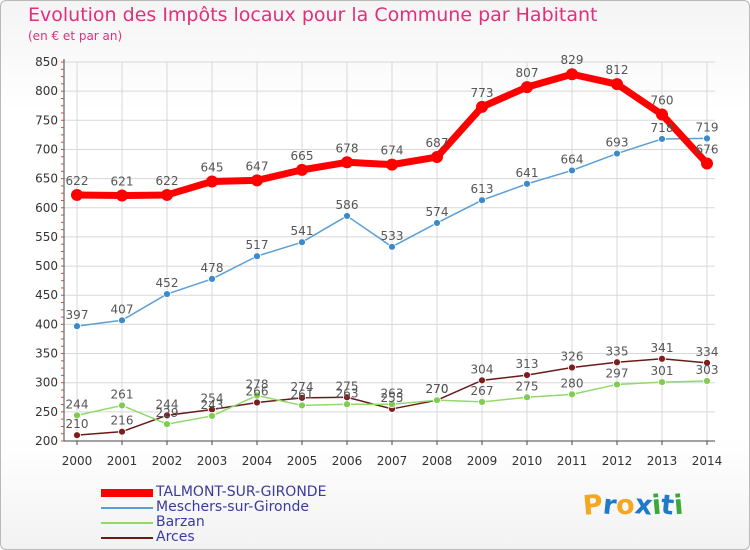 This screenshot has width=750, height=550. What do you see at coordinates (167, 283) in the screenshot?
I see `data-label: 452` at bounding box center [167, 283].